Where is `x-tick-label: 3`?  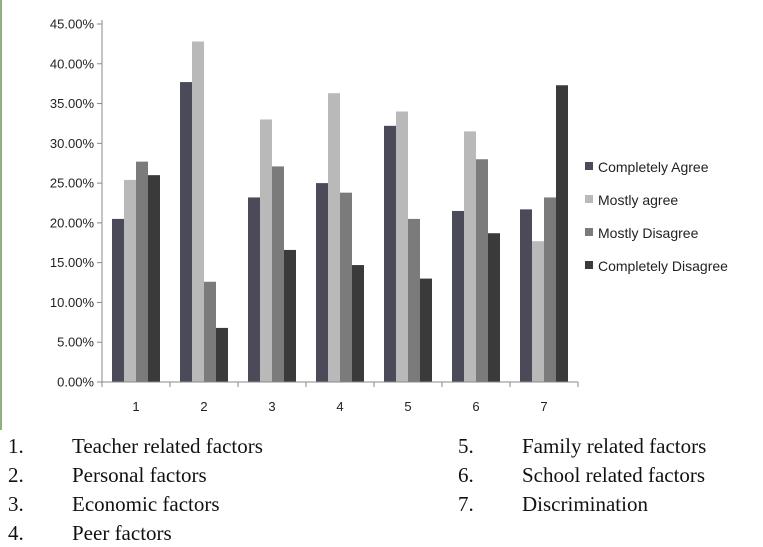
x-tick-label: 3 is located at coordinates (271, 406).